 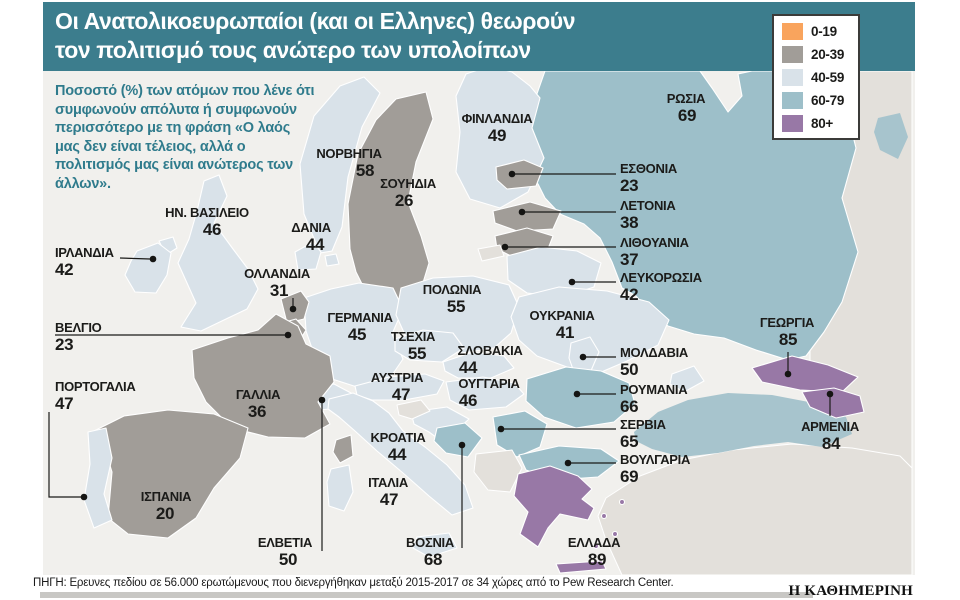 What do you see at coordinates (148, 268) in the screenshot?
I see `country-shape-ireland` at bounding box center [148, 268].